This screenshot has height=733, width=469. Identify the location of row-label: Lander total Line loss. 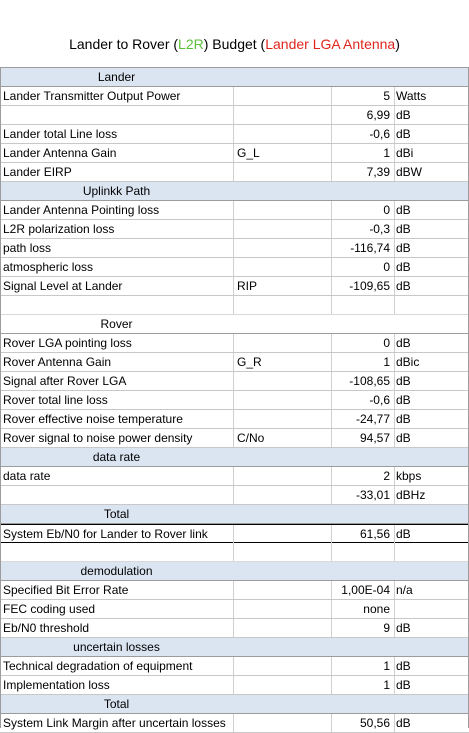
(60, 134).